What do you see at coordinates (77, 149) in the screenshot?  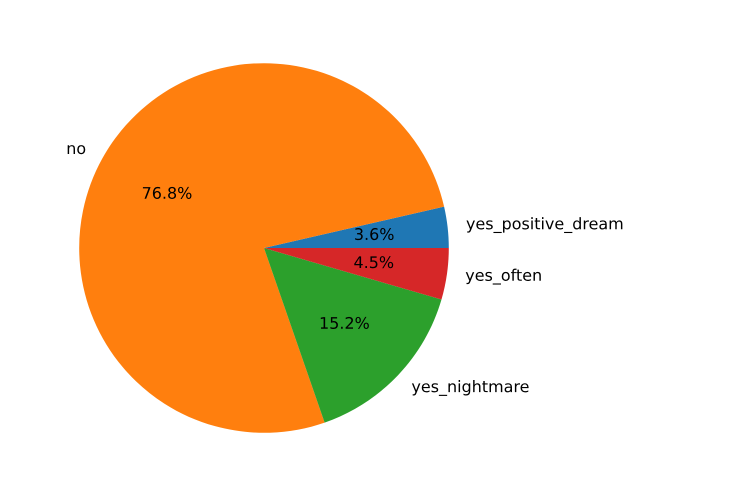 I see `slice-label: no` at bounding box center [77, 149].